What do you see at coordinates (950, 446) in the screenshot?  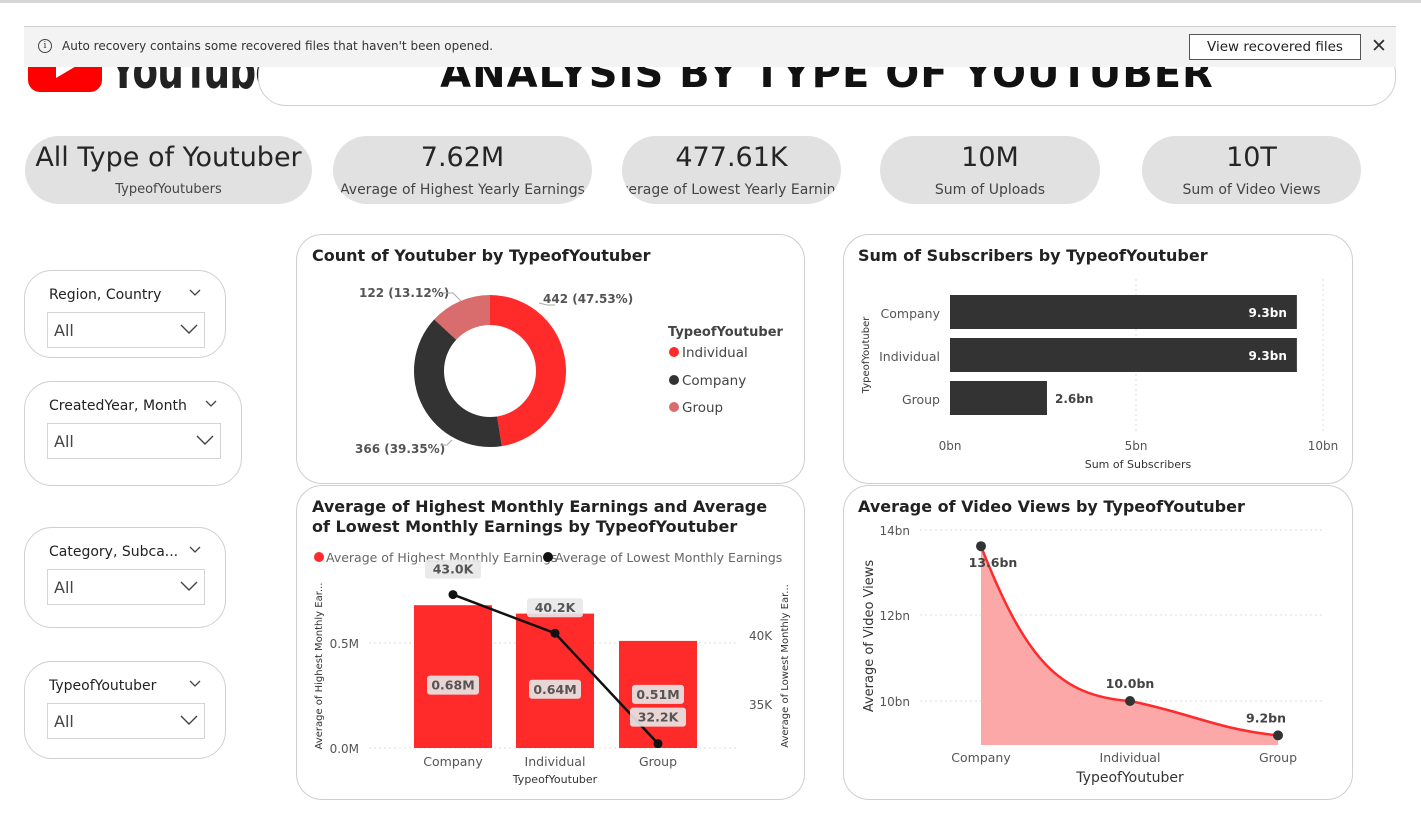 I see `tick-label: 0bn` at bounding box center [950, 446].